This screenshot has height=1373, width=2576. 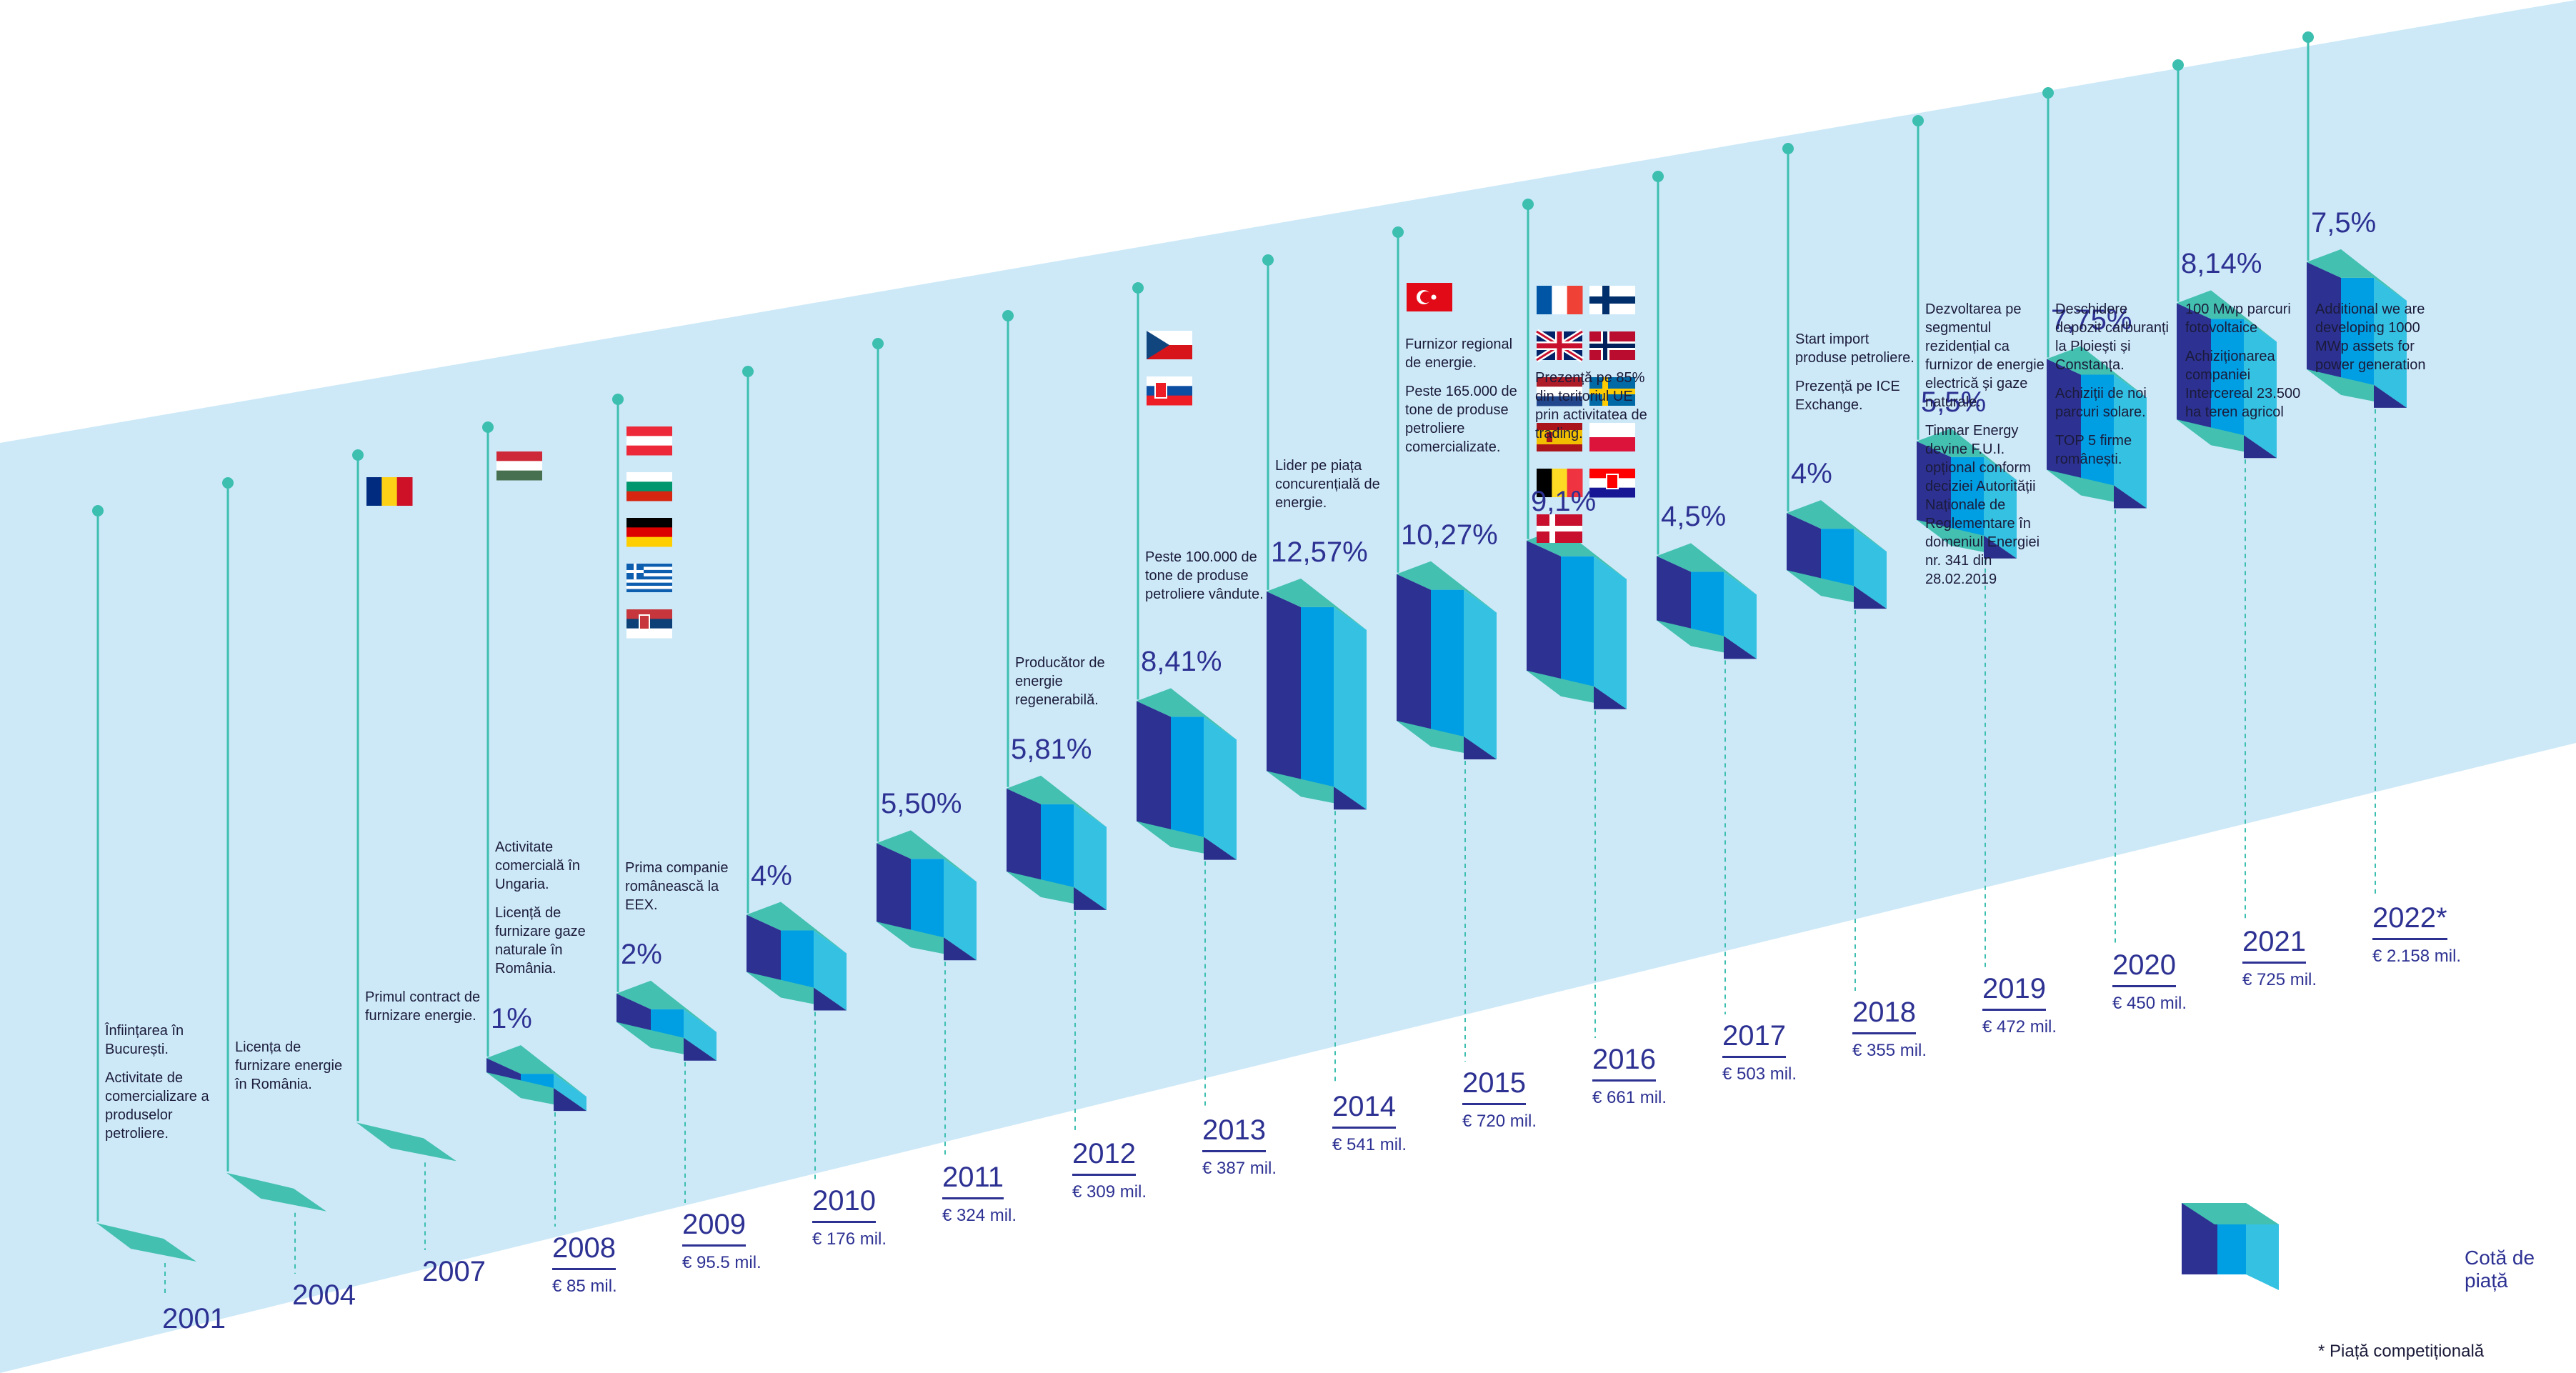 I want to click on milestone-note: Prima companie românească la EEX., so click(x=686, y=891).